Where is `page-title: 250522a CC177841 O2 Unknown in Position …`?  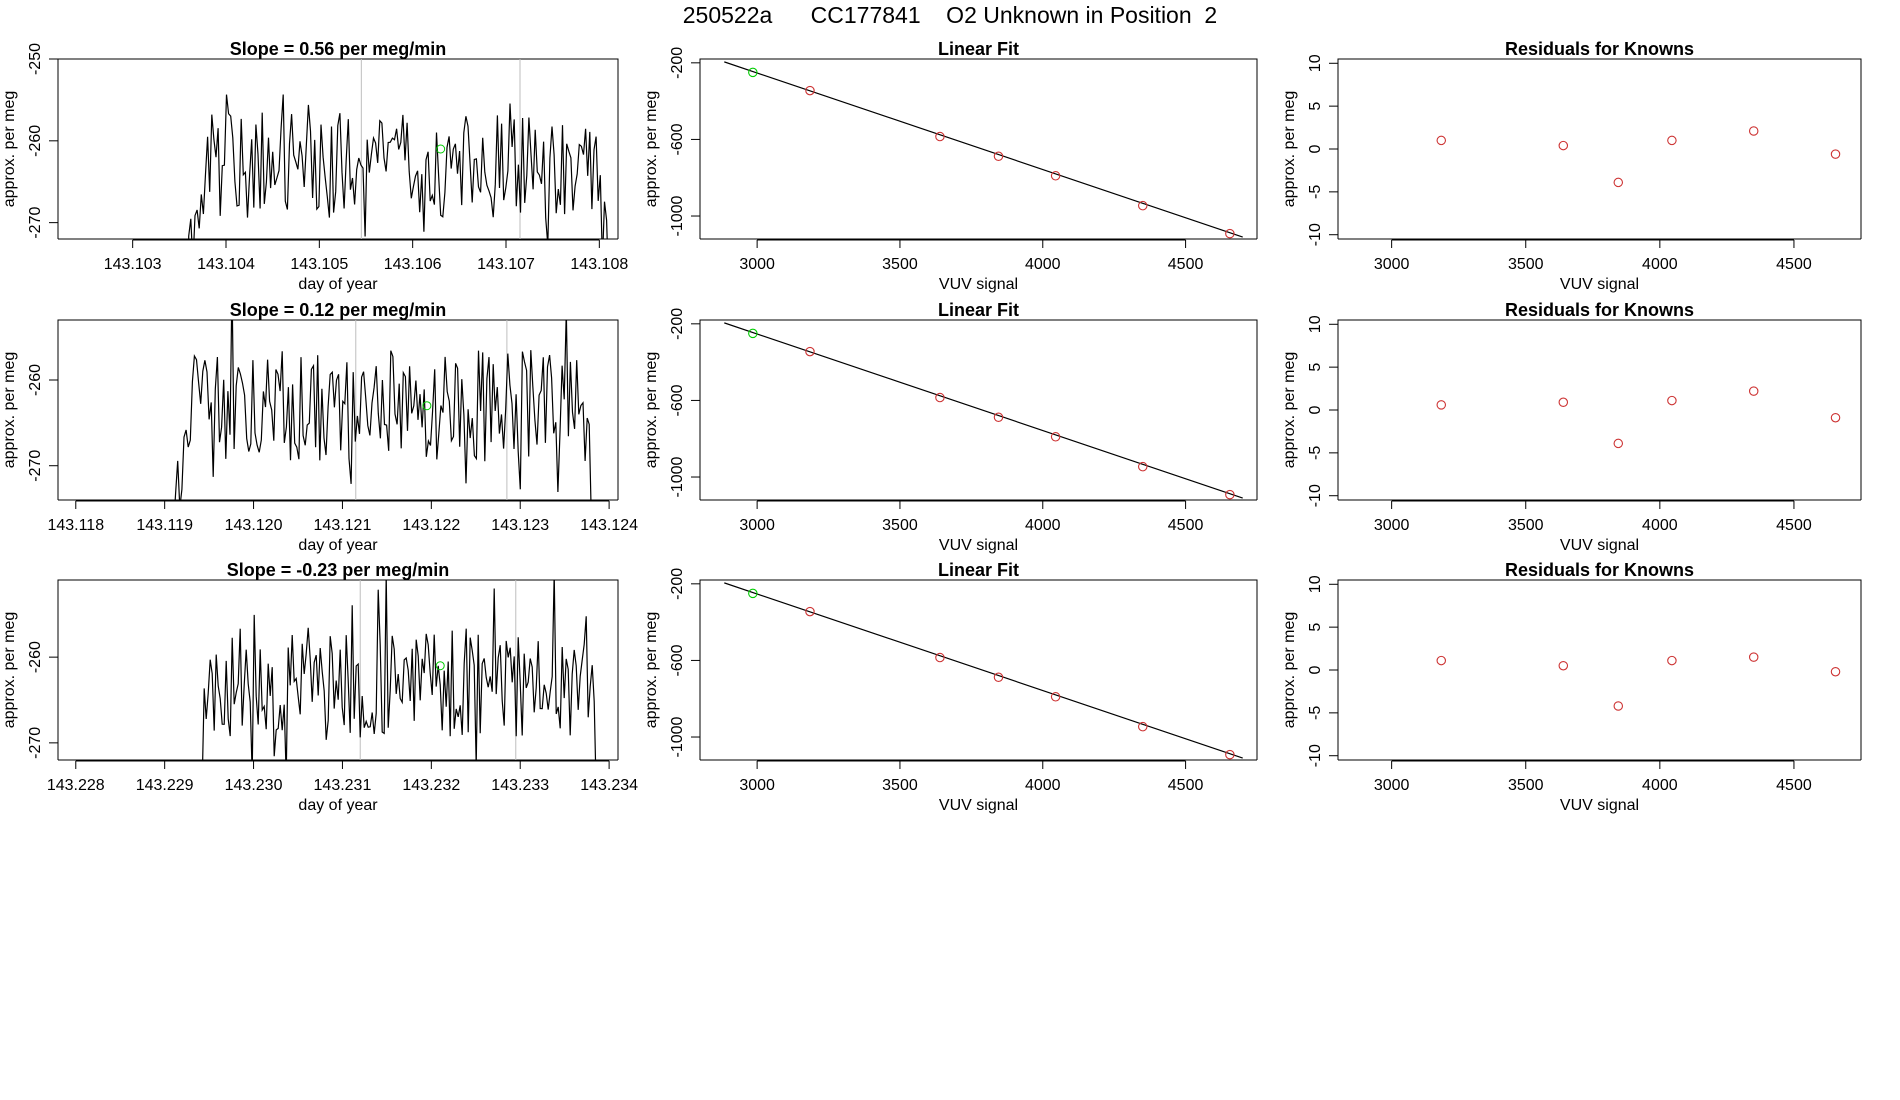 page-title: 250522a CC177841 O2 Unknown in Position … is located at coordinates (950, 15).